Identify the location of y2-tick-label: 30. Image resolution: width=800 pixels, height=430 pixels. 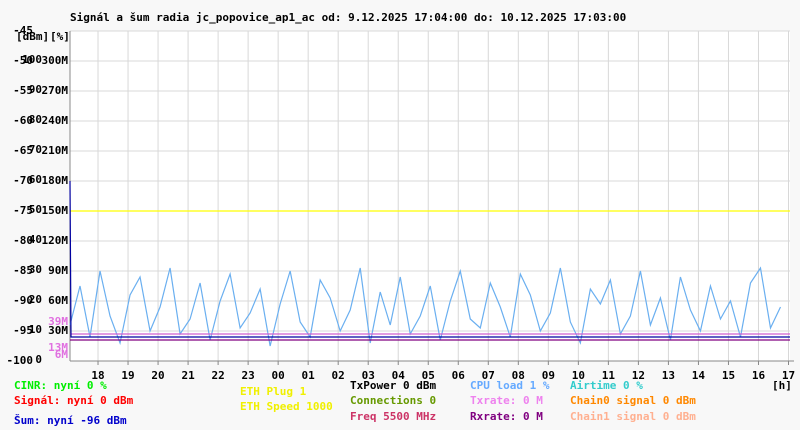
(35, 269).